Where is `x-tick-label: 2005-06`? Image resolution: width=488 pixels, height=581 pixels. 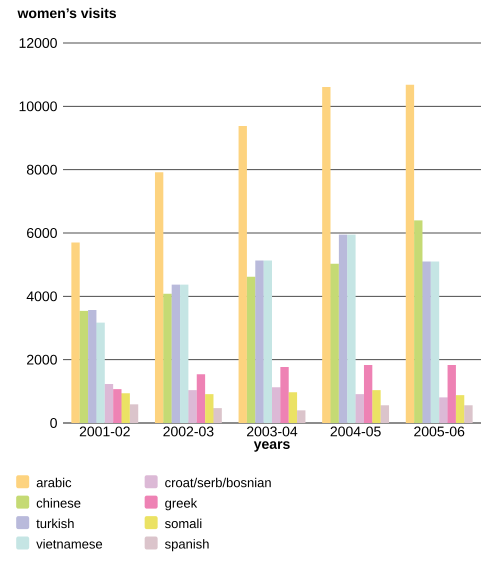
x-tick-label: 2005-06 is located at coordinates (439, 431).